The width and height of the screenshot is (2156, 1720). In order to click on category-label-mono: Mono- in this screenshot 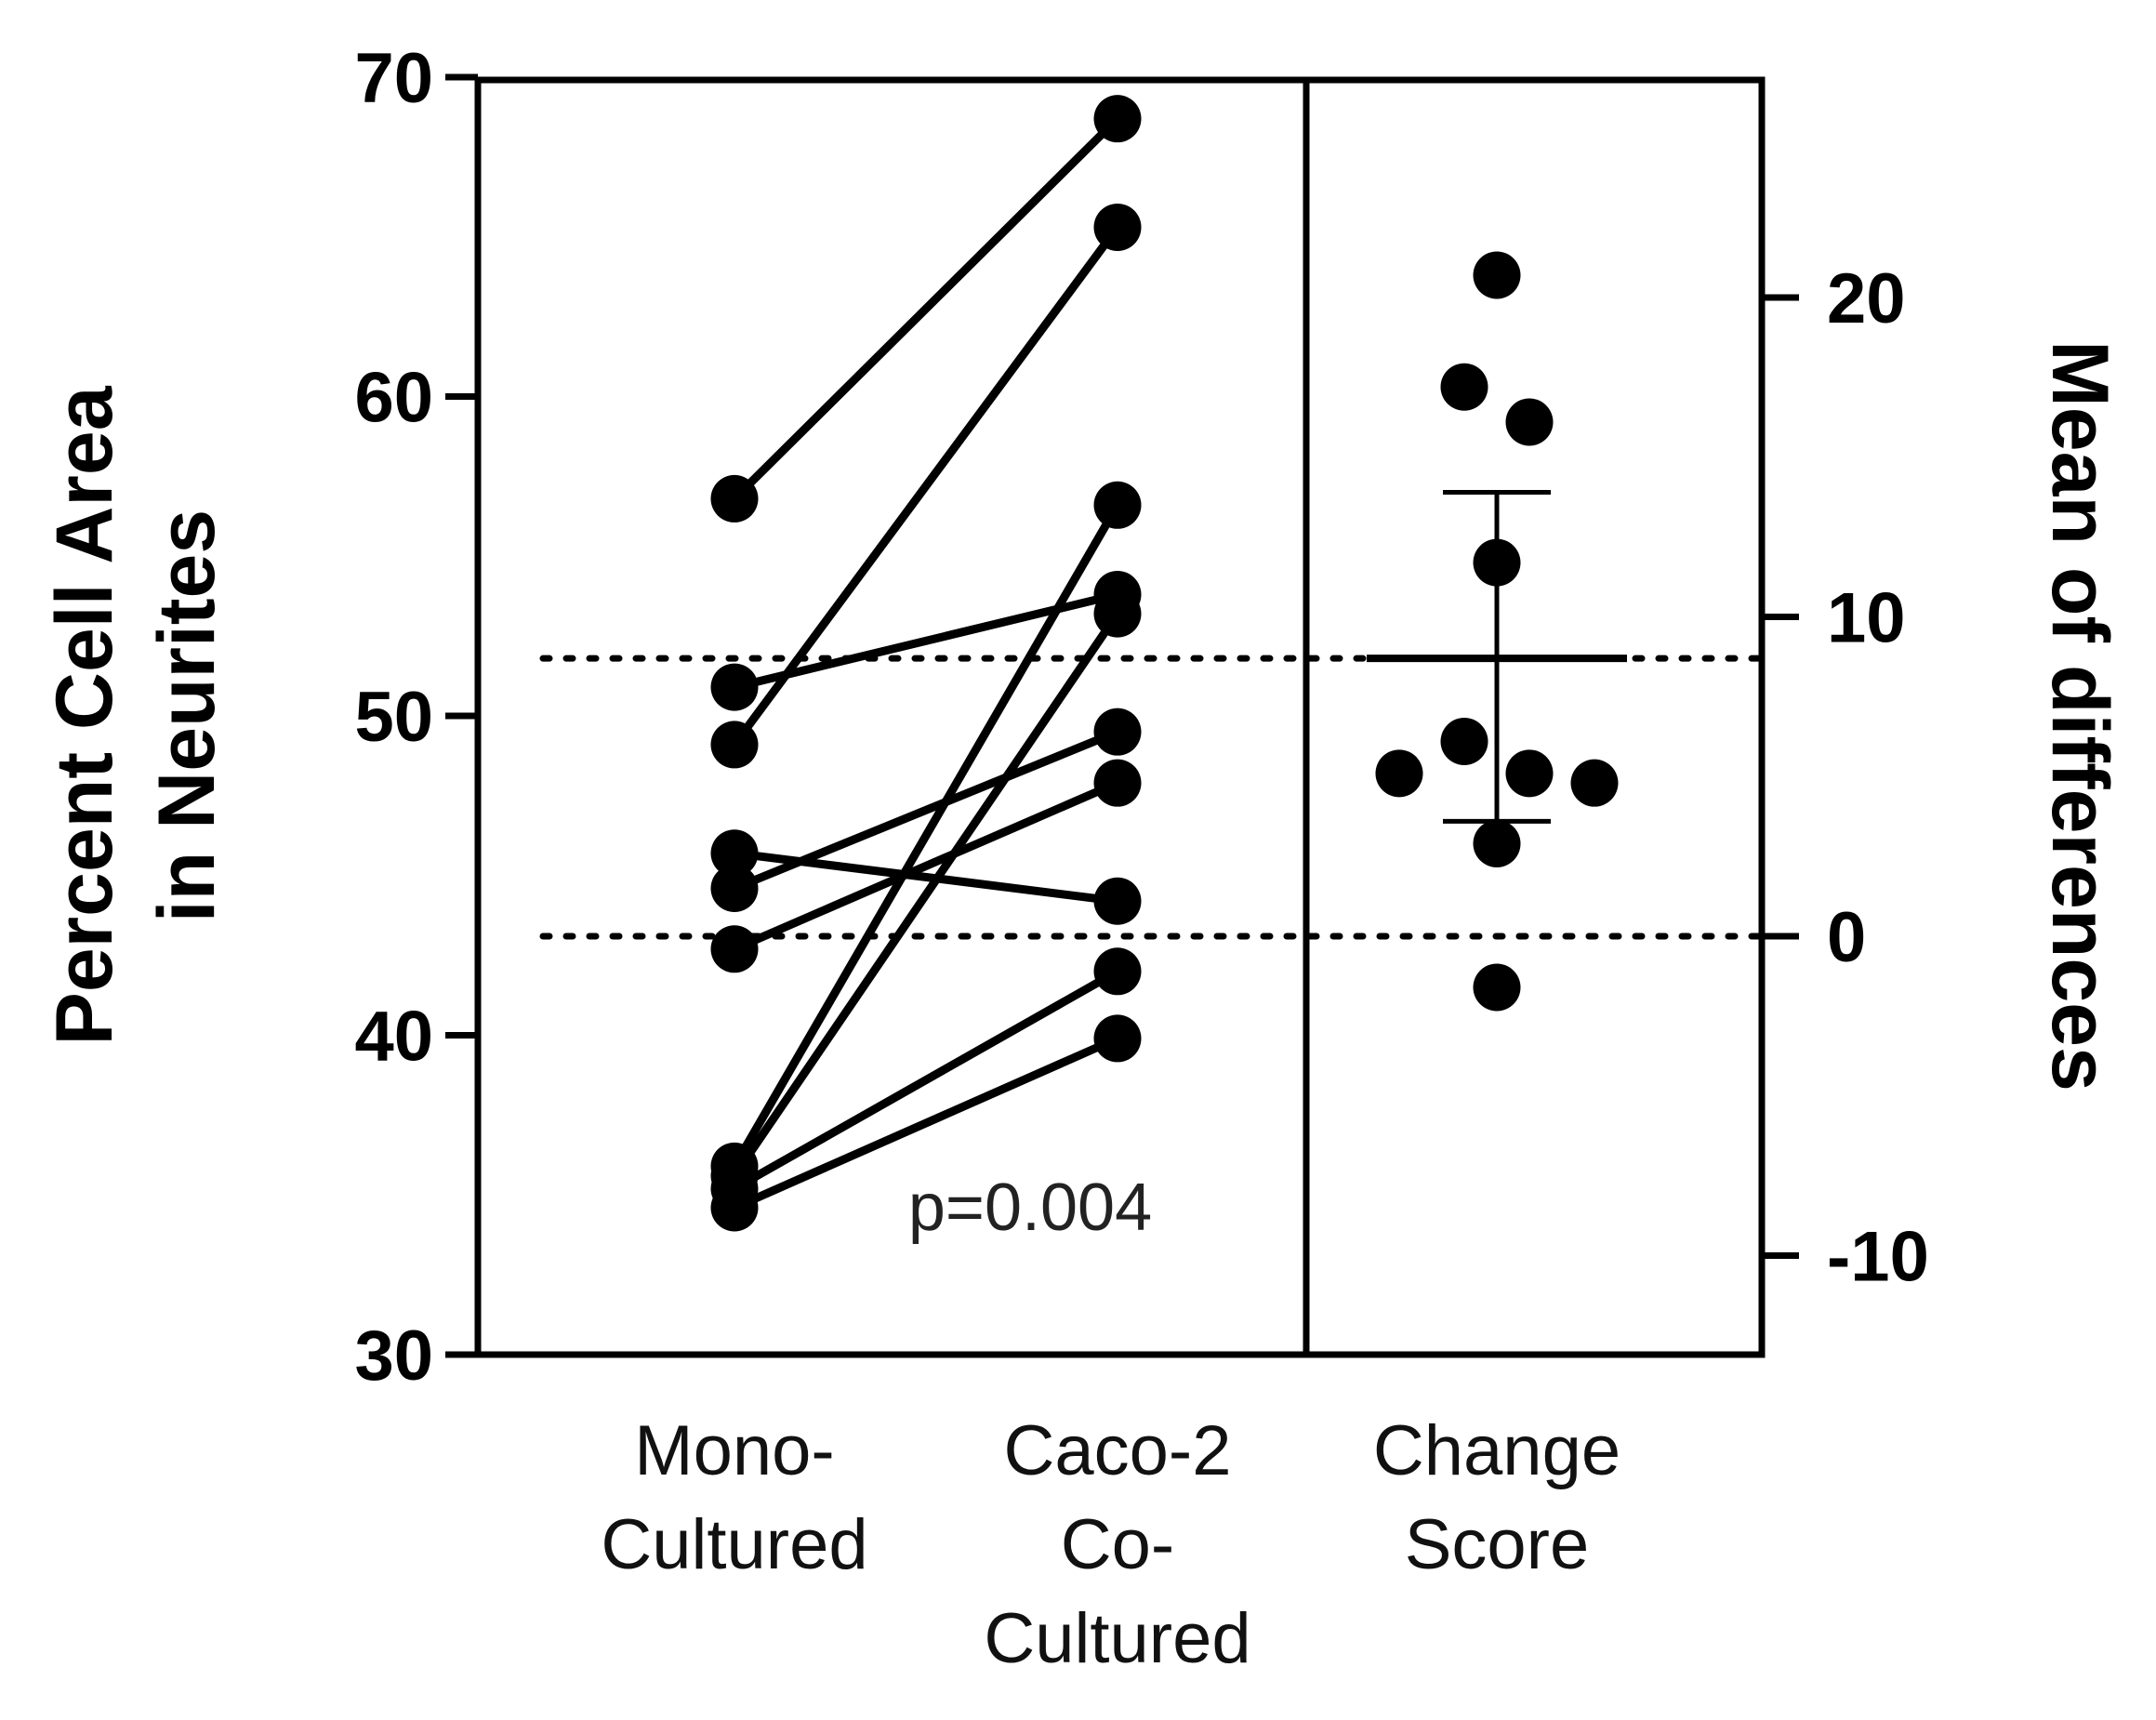, I will do `click(734, 1450)`.